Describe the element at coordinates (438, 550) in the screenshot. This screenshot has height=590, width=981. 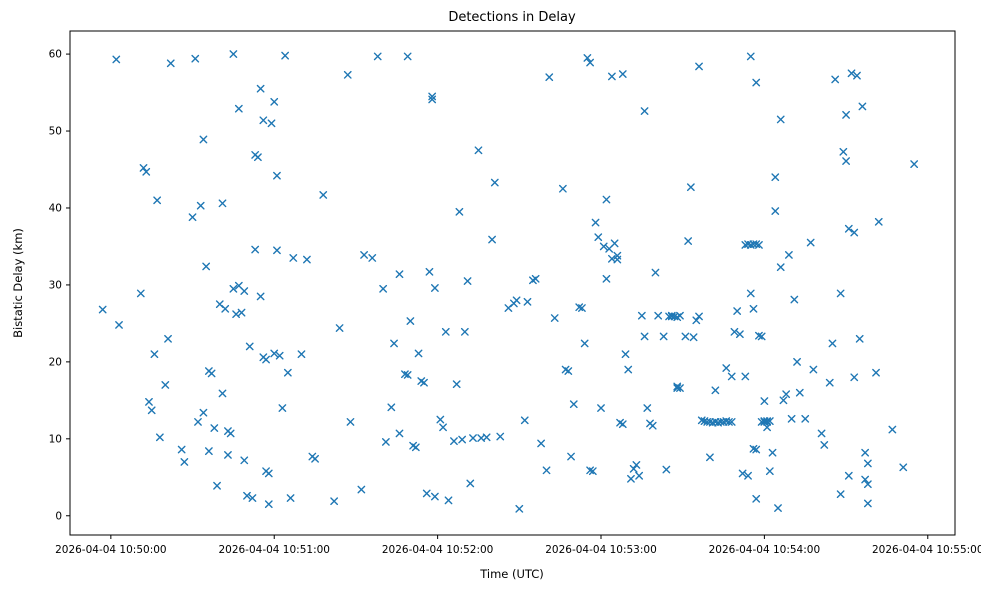
I see `x-tick-label: 2026-04-04 10:52:00` at that location.